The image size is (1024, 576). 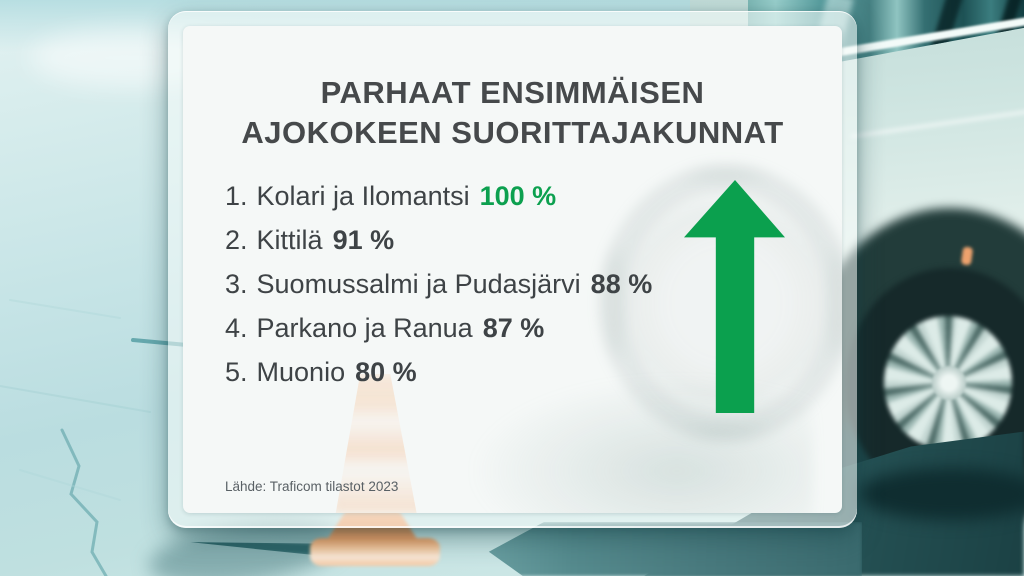 I want to click on title-line-2: AJOKOKEEN SUORITTAJAKUNNAT, so click(x=512, y=132).